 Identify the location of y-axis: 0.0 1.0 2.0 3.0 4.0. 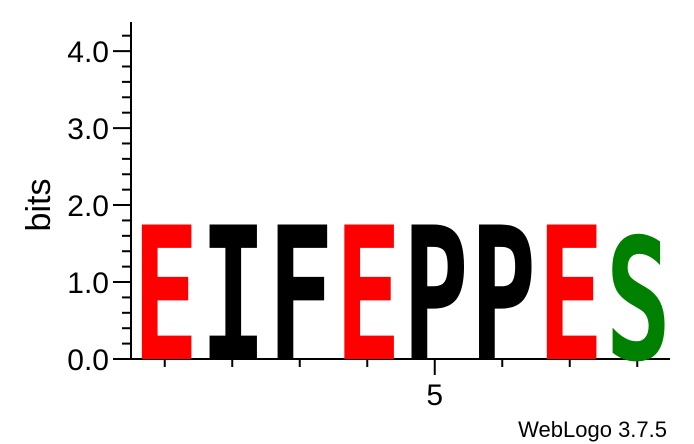
(99, 199).